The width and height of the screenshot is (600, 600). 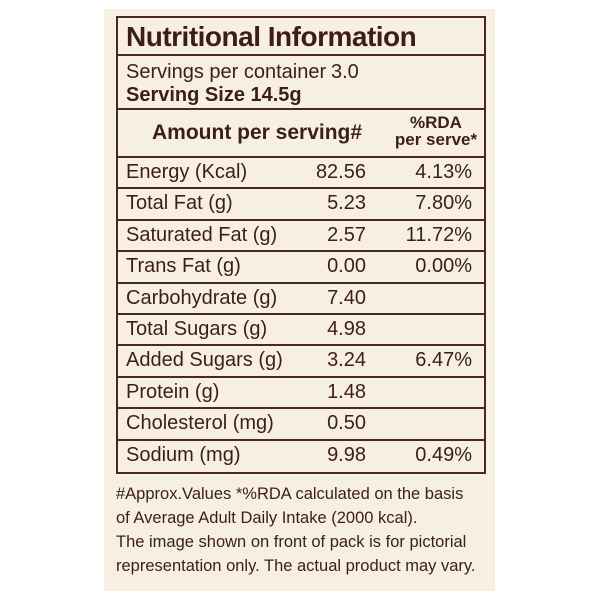 What do you see at coordinates (257, 132) in the screenshot?
I see `amount-per-serving-header: Amount per serving#` at bounding box center [257, 132].